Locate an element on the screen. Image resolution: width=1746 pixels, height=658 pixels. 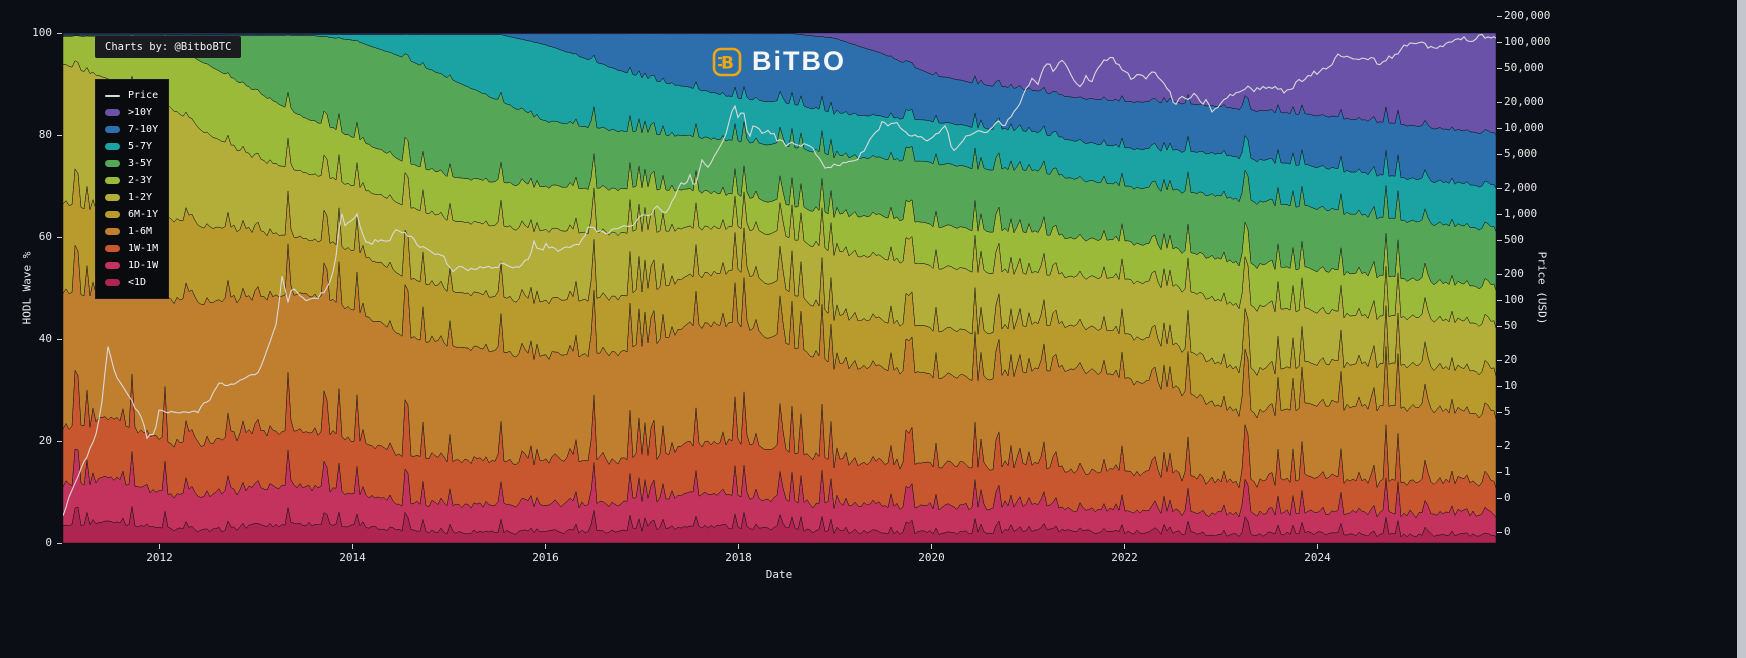
legend-label: 1D-1W is located at coordinates (143, 265).